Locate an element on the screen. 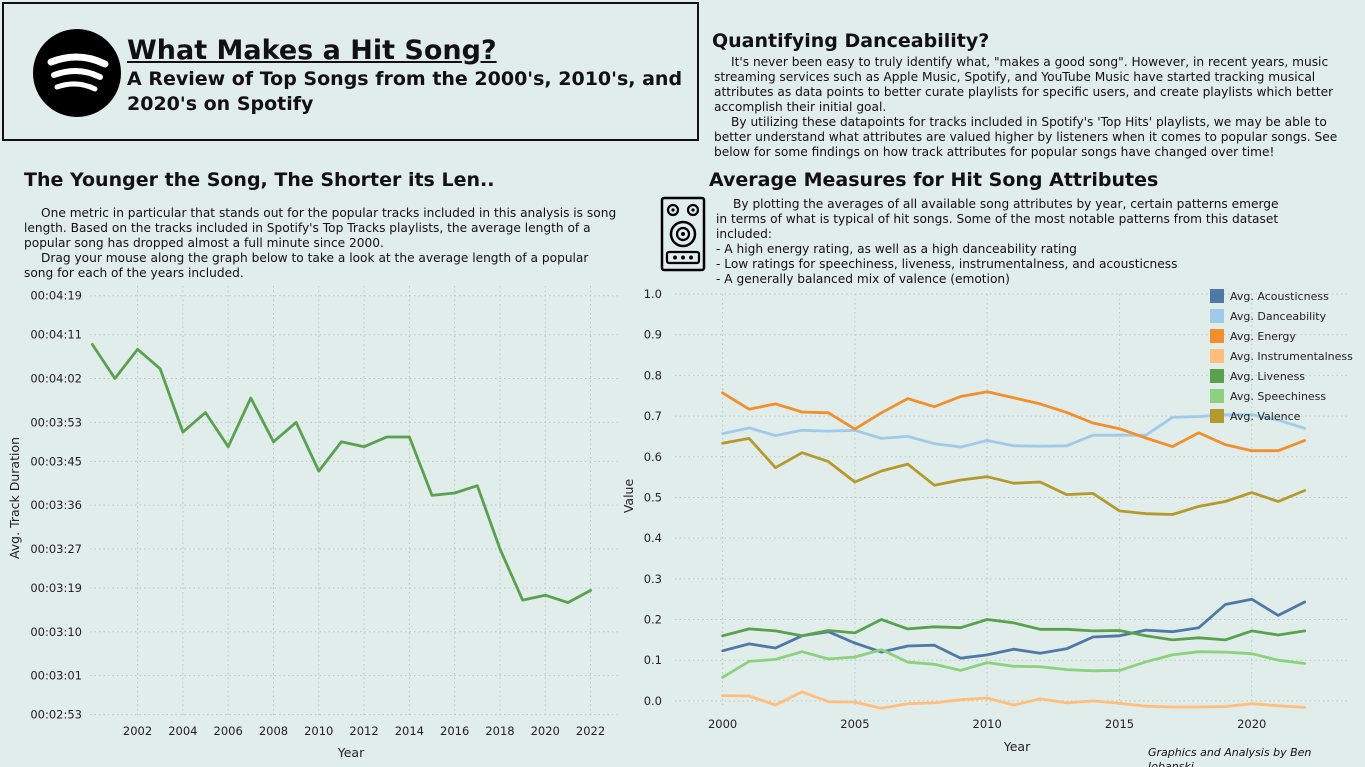 The height and width of the screenshot is (767, 1365). series-line-avg-danceability is located at coordinates (1014, 431).